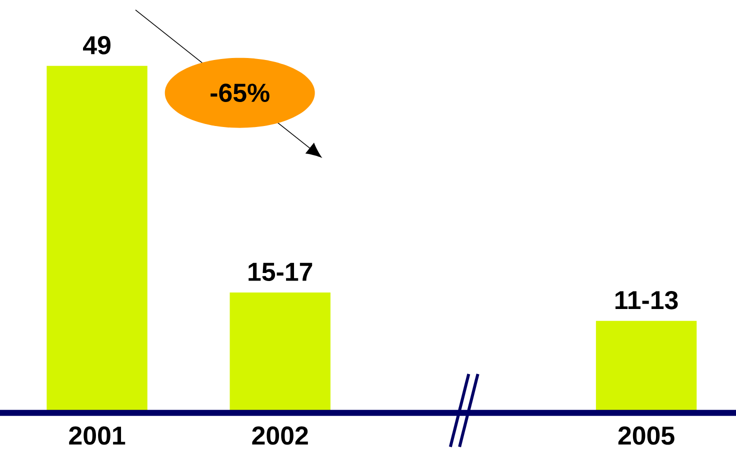  What do you see at coordinates (97, 435) in the screenshot?
I see `x-tick-label: 2001` at bounding box center [97, 435].